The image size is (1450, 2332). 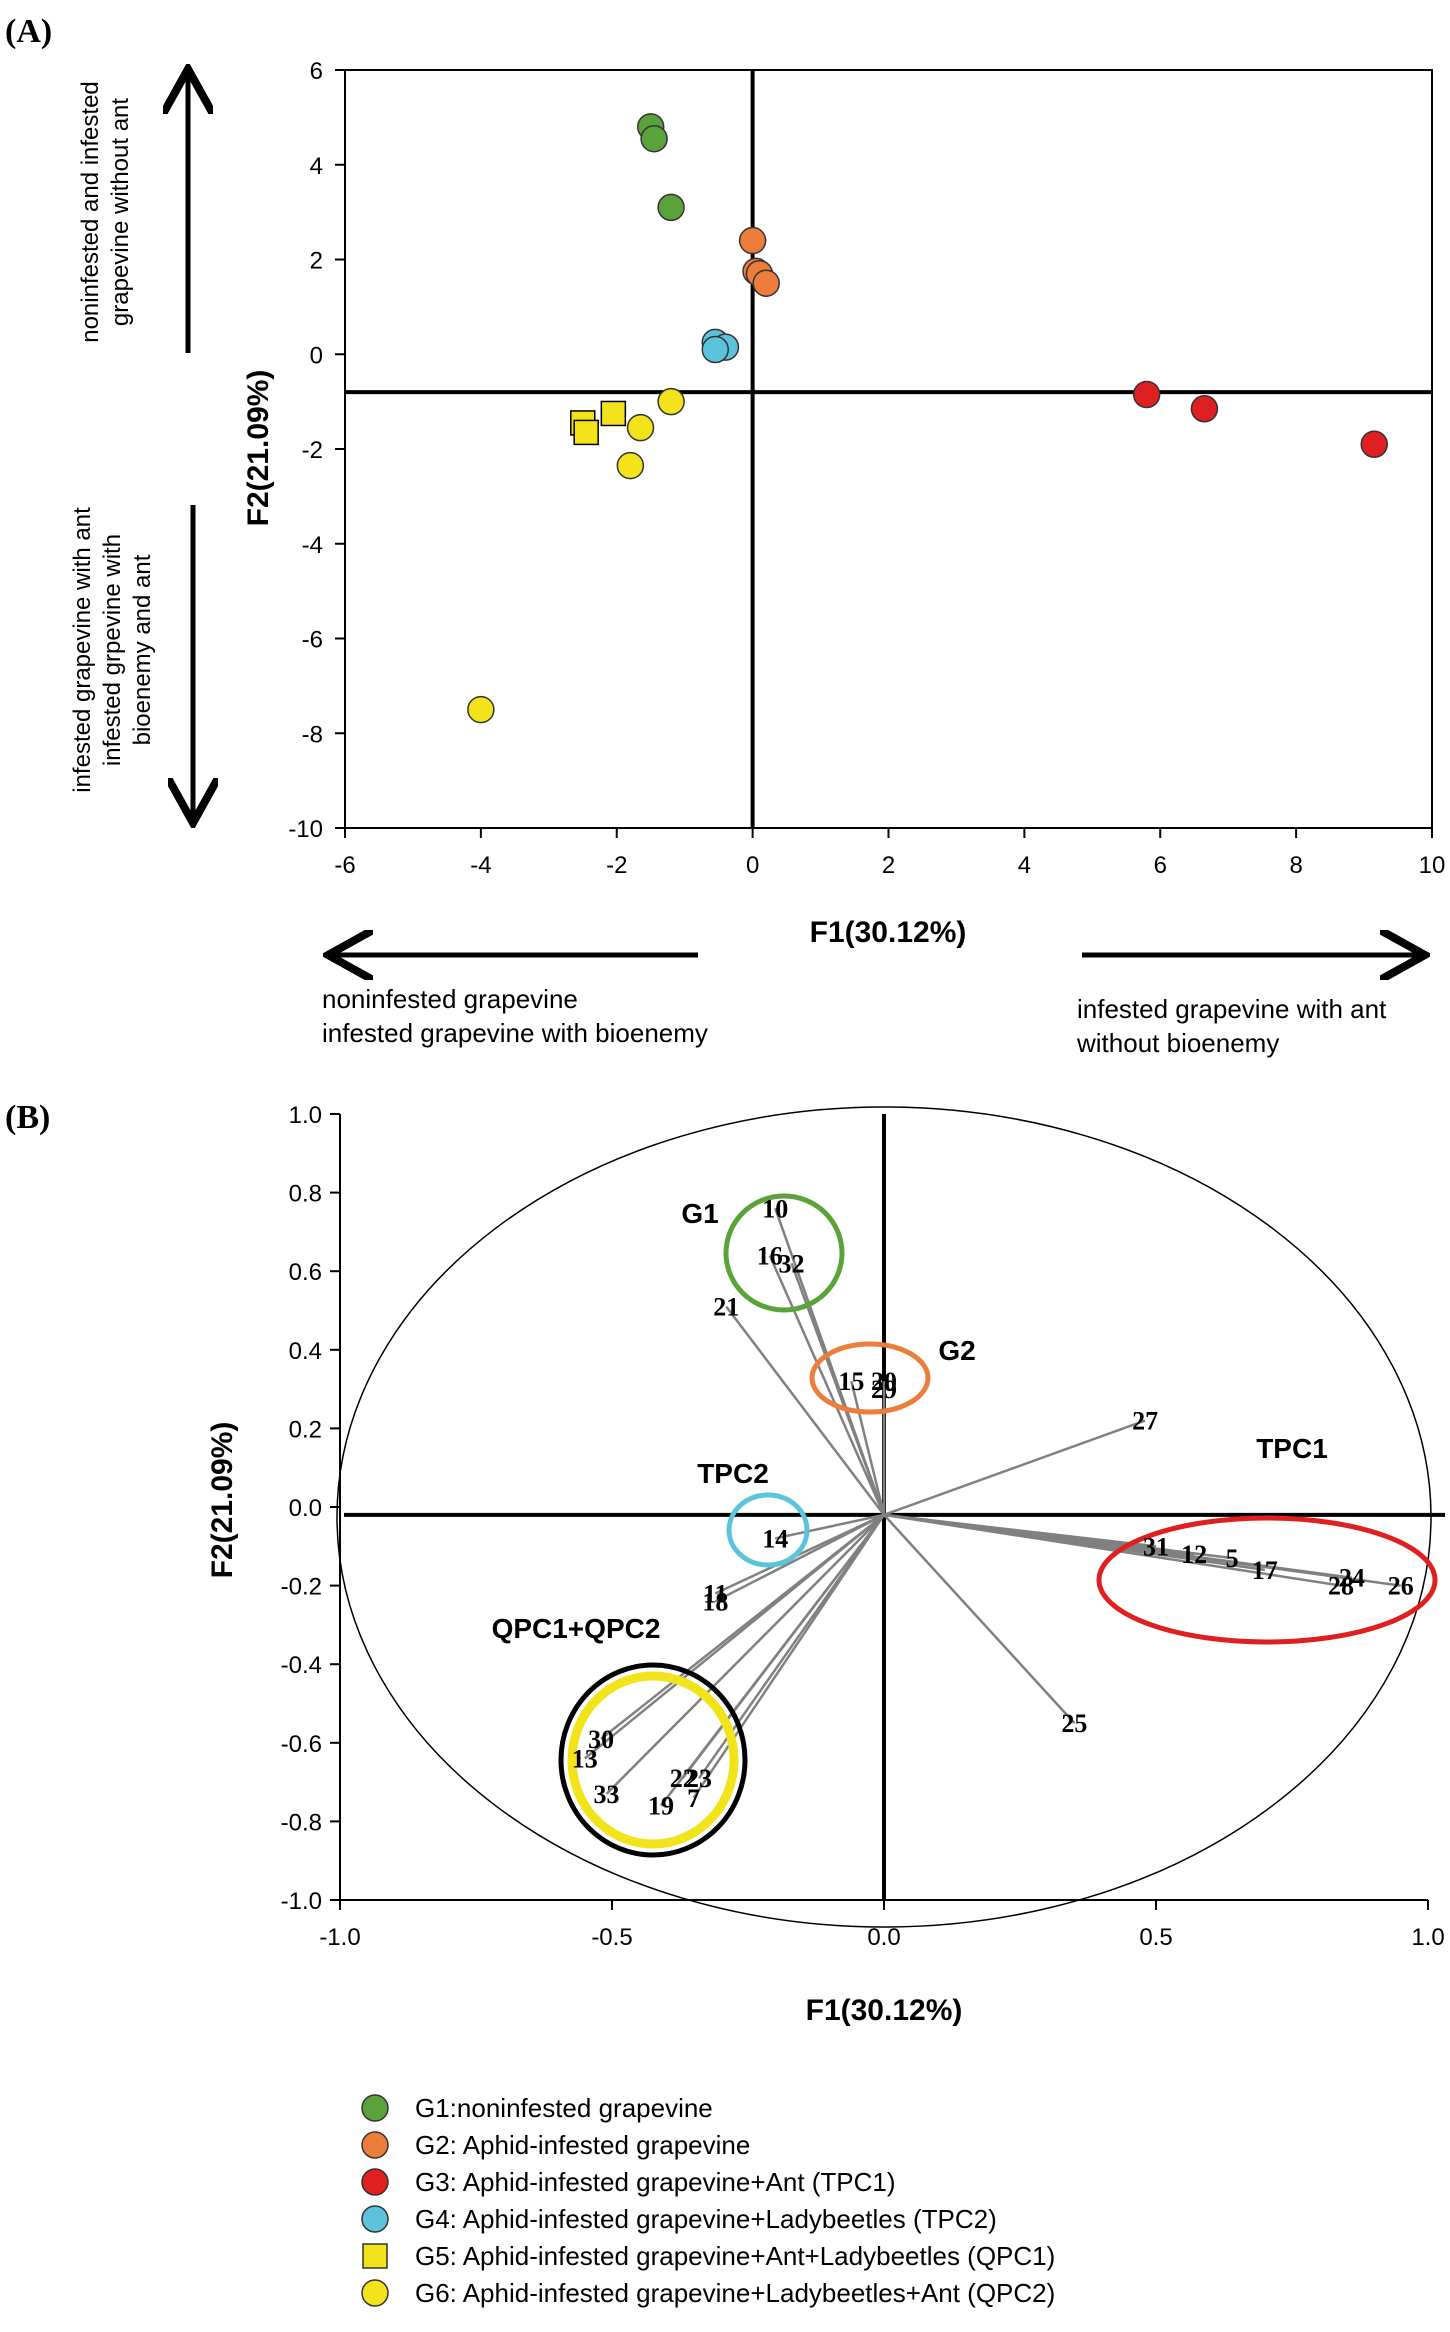 What do you see at coordinates (344, 865) in the screenshot?
I see `x-tick-label: -6` at bounding box center [344, 865].